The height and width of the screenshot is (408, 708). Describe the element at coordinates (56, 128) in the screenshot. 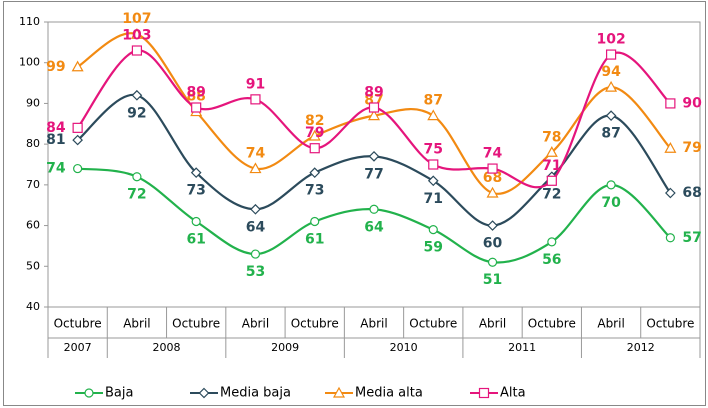

I see `data-label: 84` at that location.